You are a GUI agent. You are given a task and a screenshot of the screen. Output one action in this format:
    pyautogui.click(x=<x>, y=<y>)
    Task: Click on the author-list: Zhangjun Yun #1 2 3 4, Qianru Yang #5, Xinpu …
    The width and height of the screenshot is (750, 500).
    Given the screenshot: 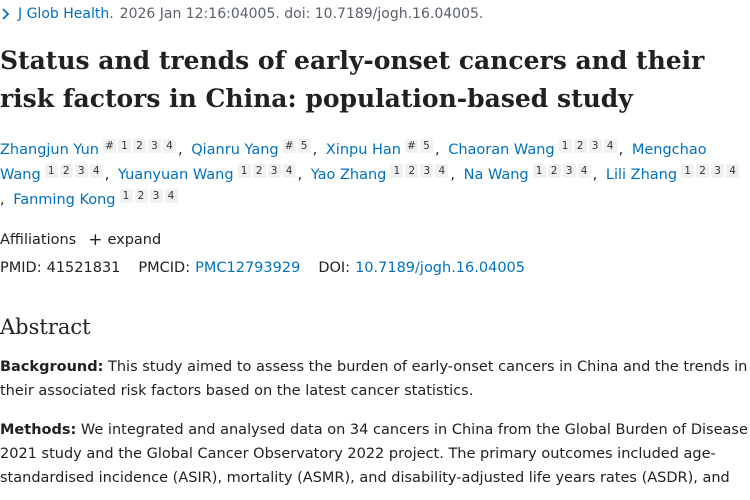 What is the action you would take?
    pyautogui.click(x=372, y=175)
    